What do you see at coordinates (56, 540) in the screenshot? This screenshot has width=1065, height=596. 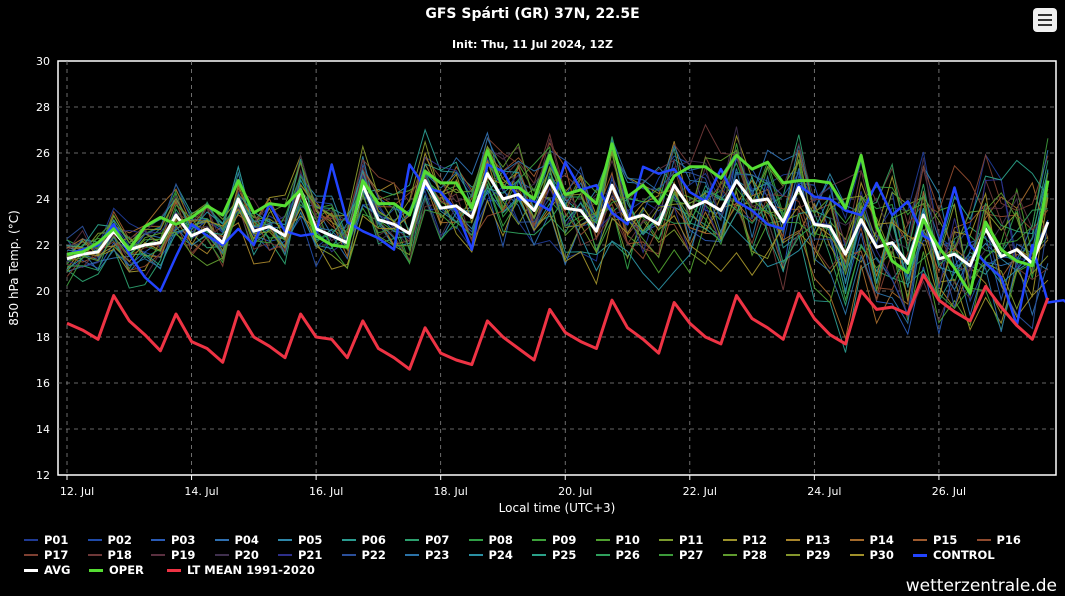 I see `legend-label: P01` at bounding box center [56, 540].